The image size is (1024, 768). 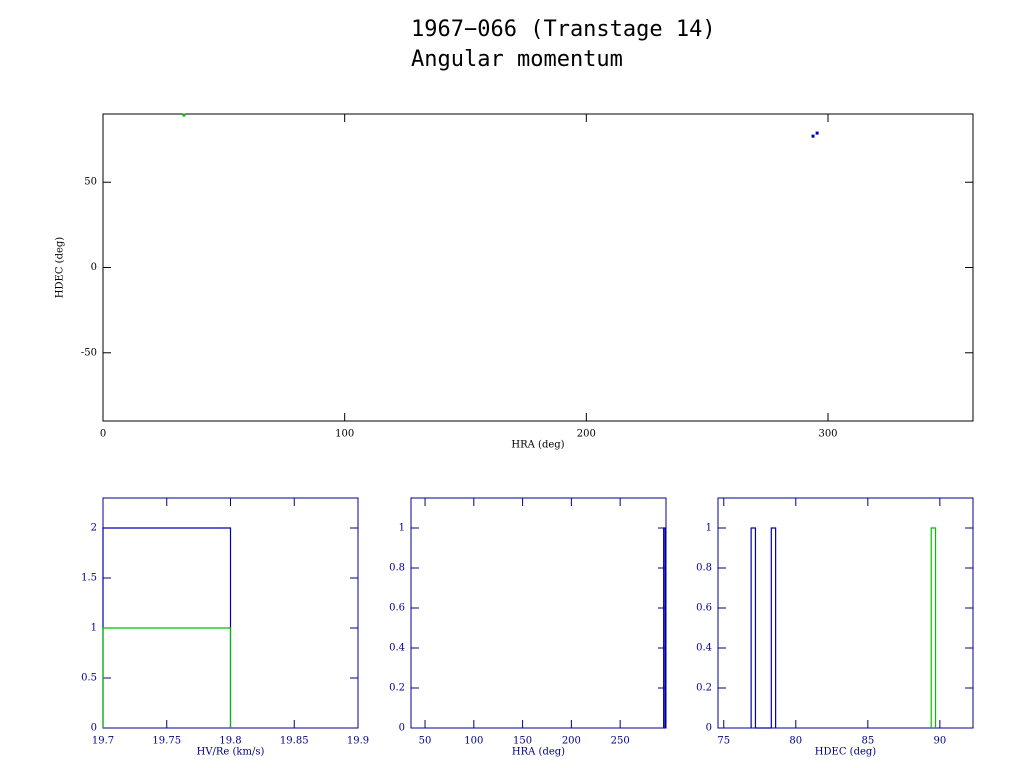 What do you see at coordinates (89, 578) in the screenshot?
I see `y-tick-label: 1.5` at bounding box center [89, 578].